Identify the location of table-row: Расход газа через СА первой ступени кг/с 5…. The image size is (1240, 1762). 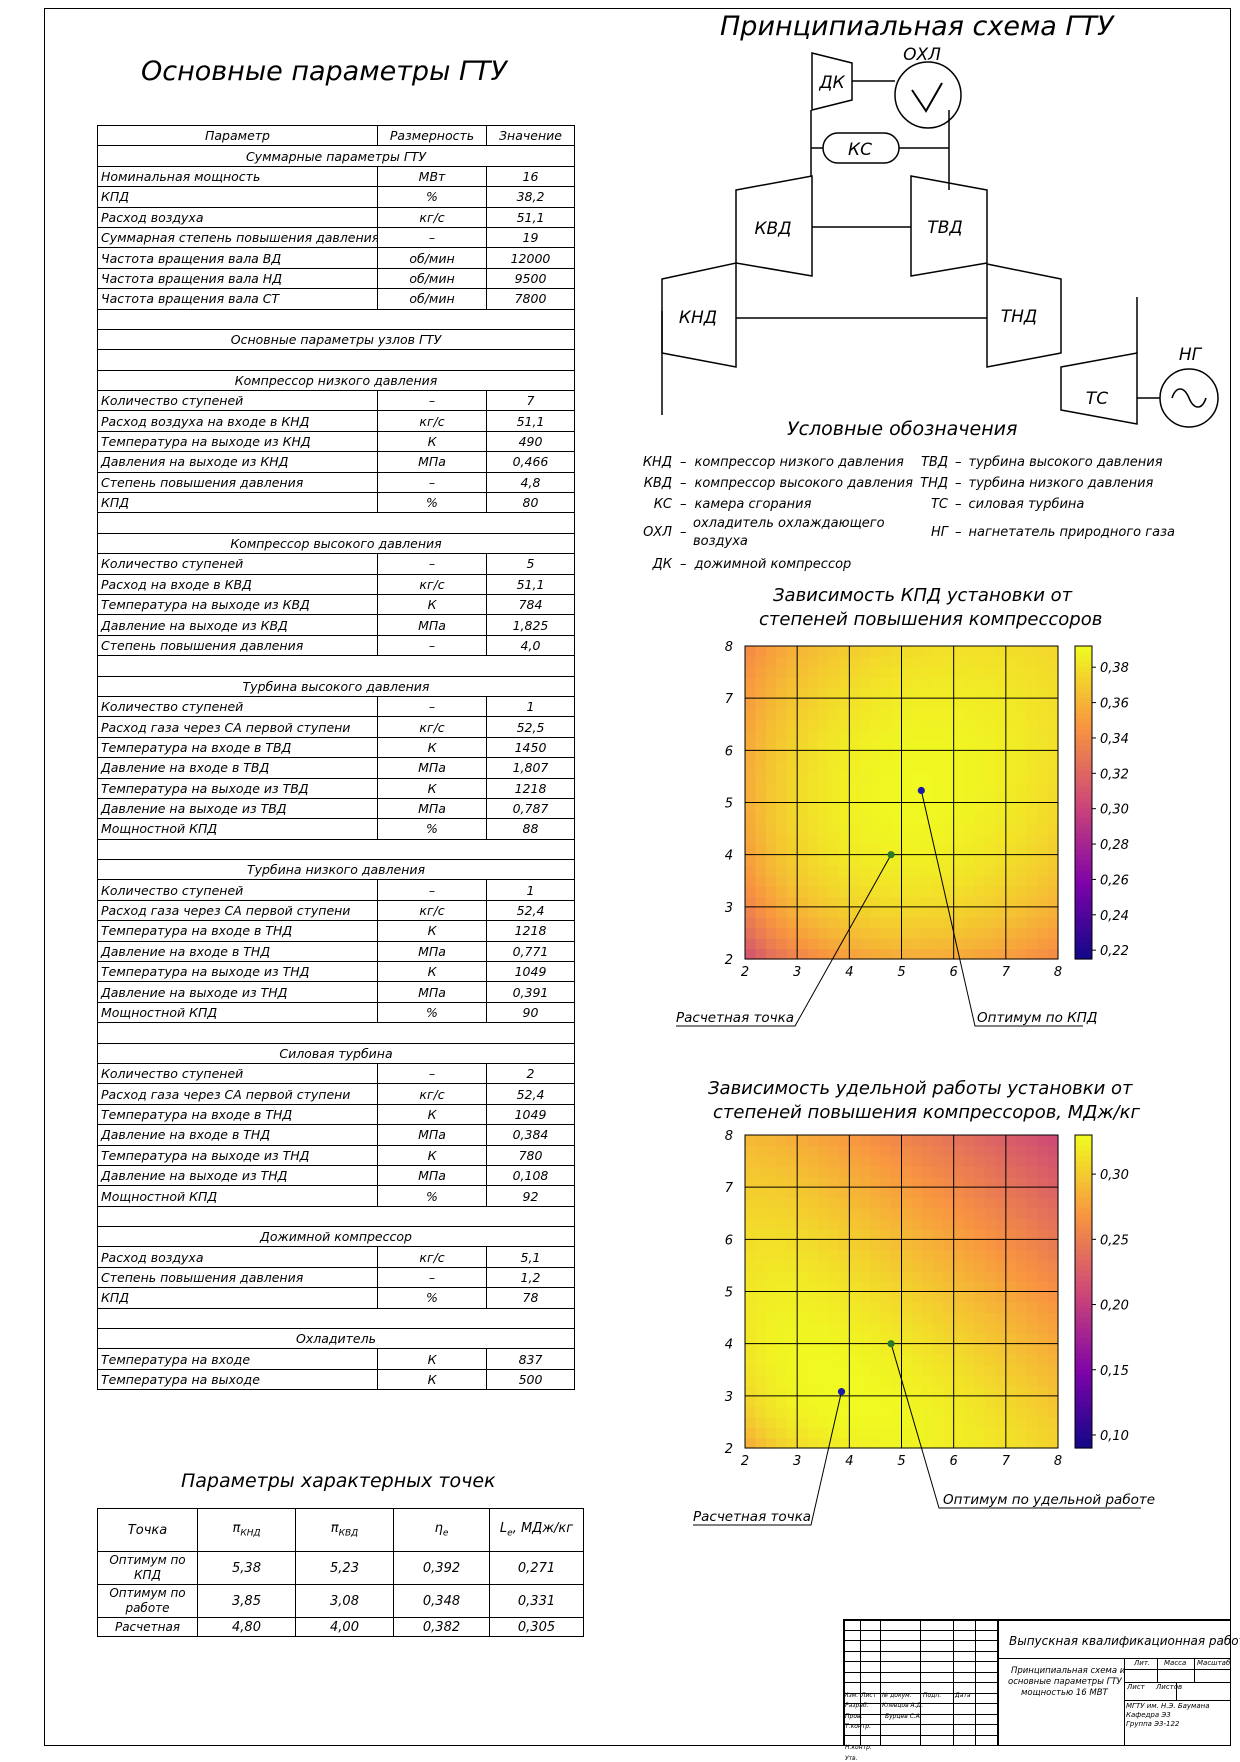
(336, 910).